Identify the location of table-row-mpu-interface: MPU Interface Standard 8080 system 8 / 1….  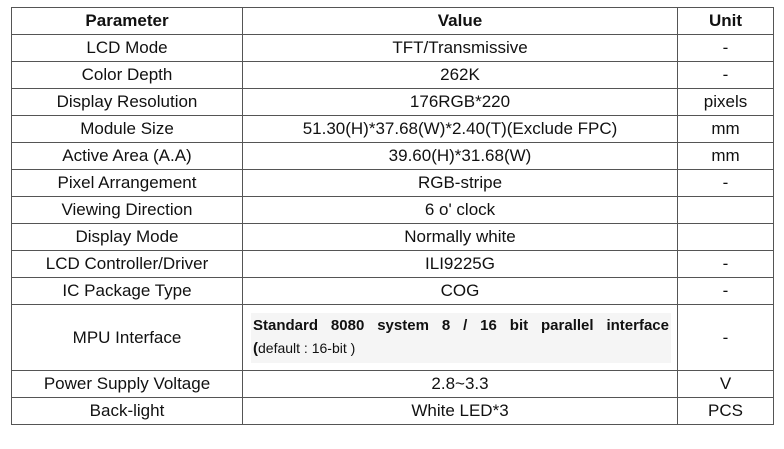
(392, 337).